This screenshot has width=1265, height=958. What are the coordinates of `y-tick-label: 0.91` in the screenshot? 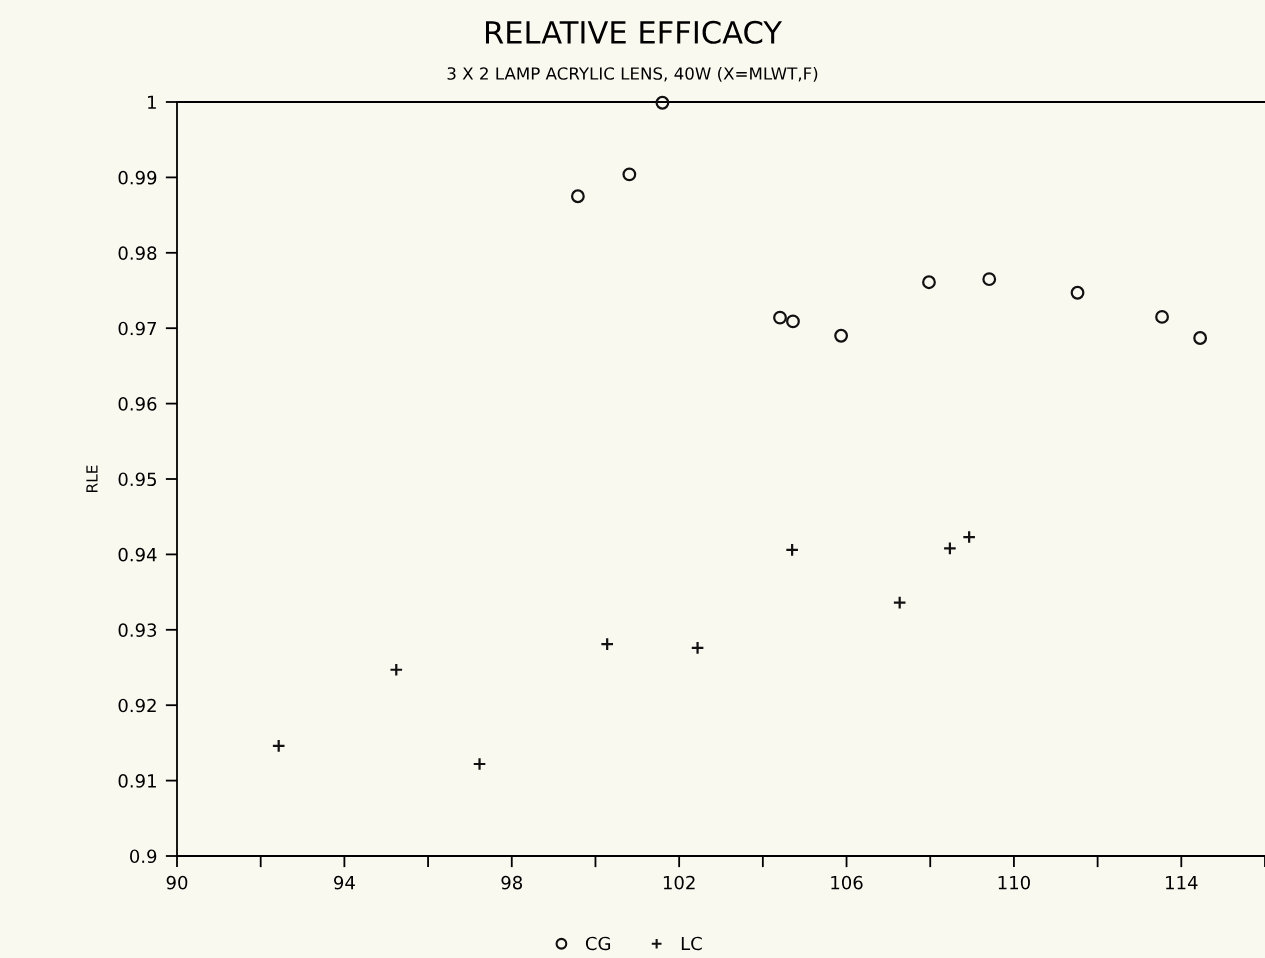 It's located at (137, 781).